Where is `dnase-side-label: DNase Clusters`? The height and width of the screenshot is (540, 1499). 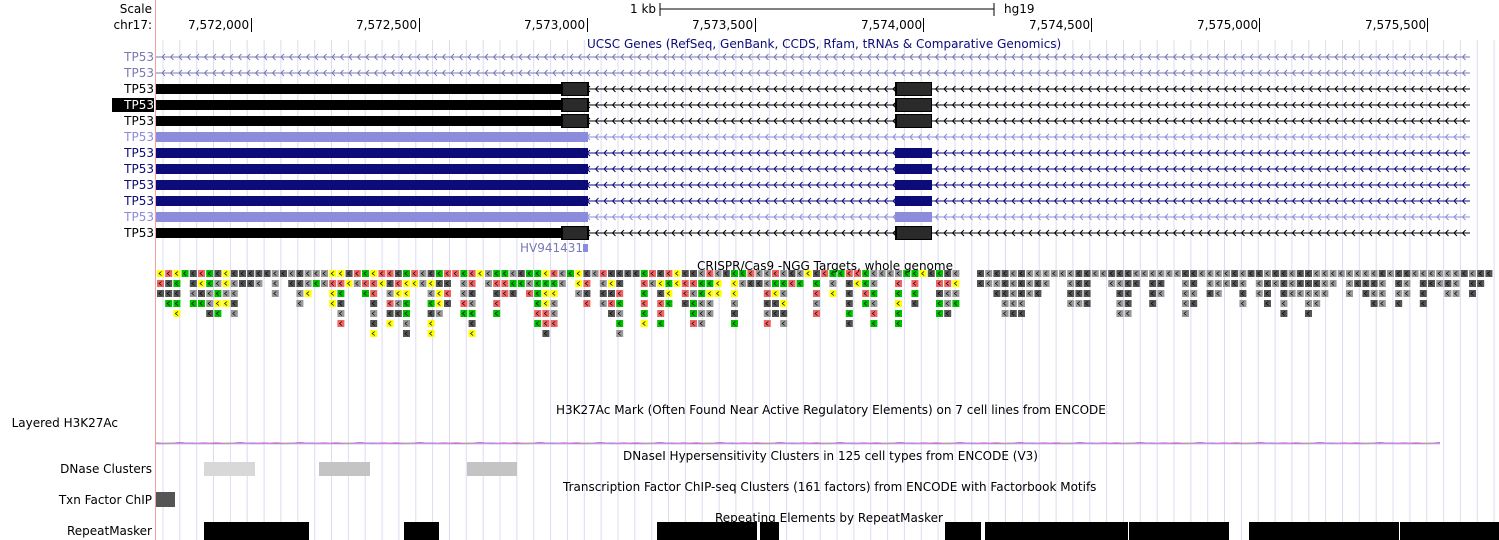
dnase-side-label: DNase Clusters is located at coordinates (106, 469).